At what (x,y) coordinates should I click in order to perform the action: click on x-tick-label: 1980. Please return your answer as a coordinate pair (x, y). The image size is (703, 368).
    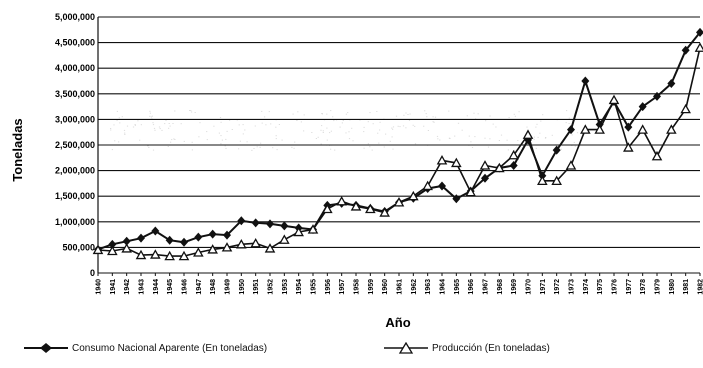
    Looking at the image, I should click on (672, 287).